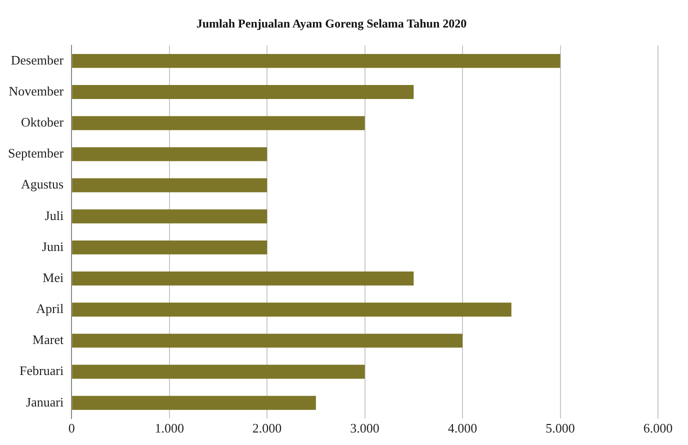 This screenshot has width=688, height=445. Describe the element at coordinates (54, 215) in the screenshot. I see `y-tick-label: Juli` at that location.